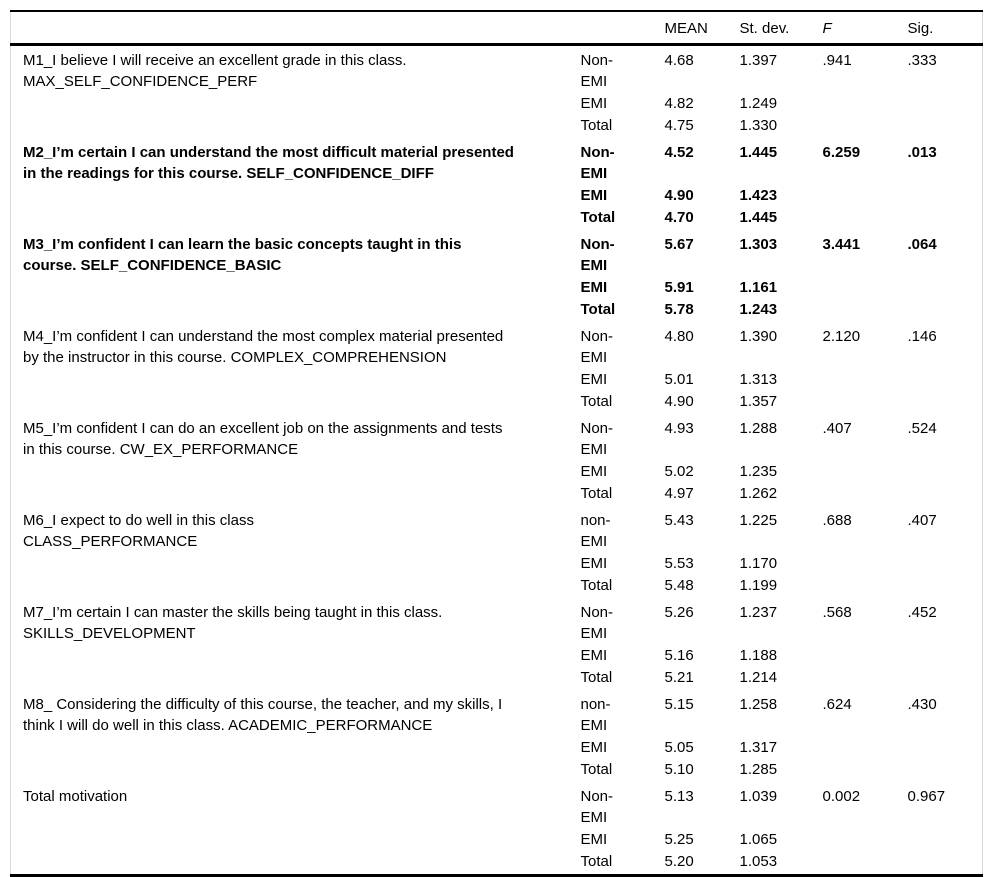 The width and height of the screenshot is (992, 877). Describe the element at coordinates (679, 655) in the screenshot. I see `mean-value: 5.16` at that location.